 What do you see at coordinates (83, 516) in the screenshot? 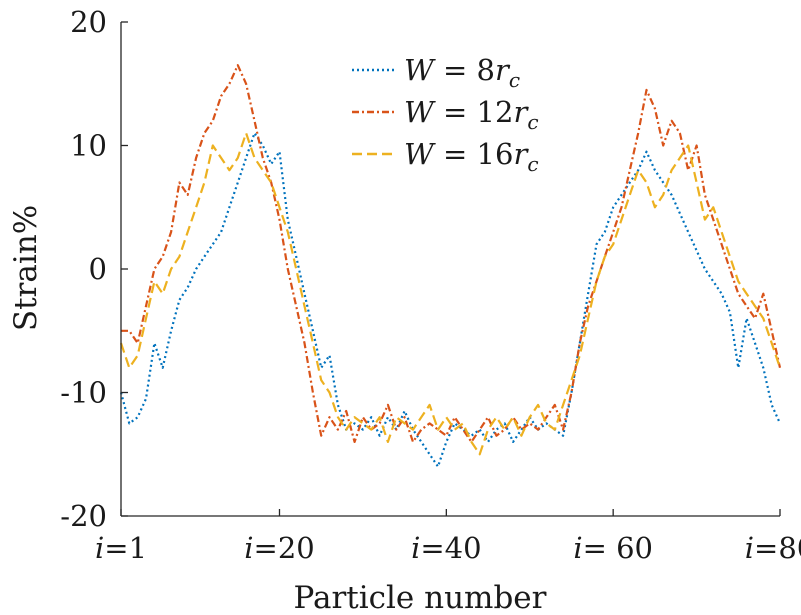
I see `y-tick-label: -20` at bounding box center [83, 516].